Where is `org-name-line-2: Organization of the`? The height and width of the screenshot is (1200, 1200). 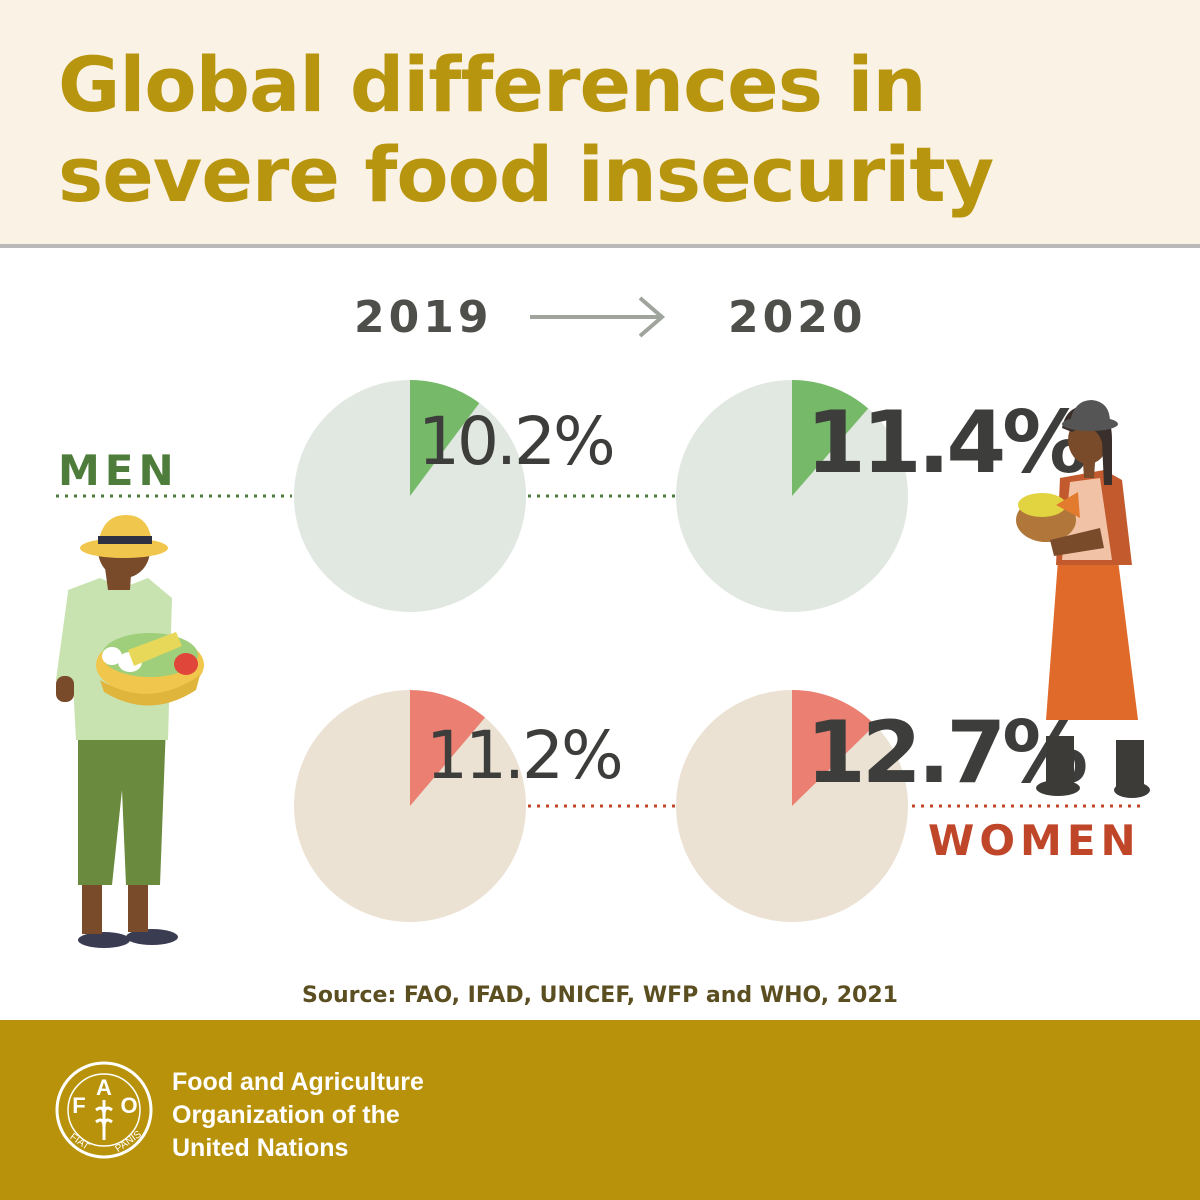 org-name-line-2: Organization of the is located at coordinates (286, 1115).